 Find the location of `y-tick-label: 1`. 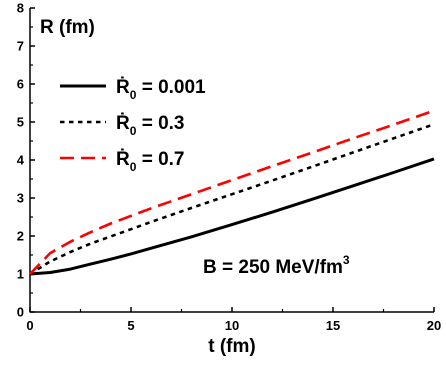

y-tick-label: 1 is located at coordinates (20, 274).